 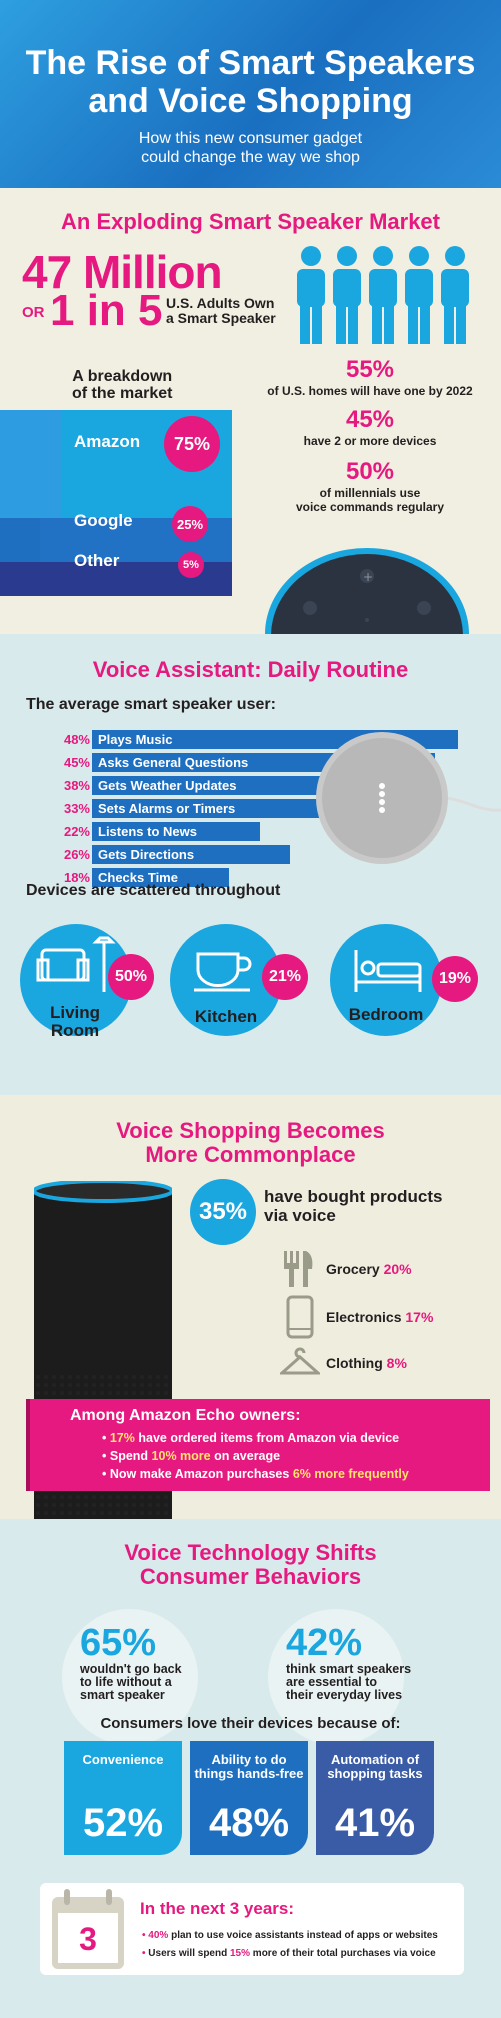 I want to click on task-pct: 38%, so click(x=76, y=785).